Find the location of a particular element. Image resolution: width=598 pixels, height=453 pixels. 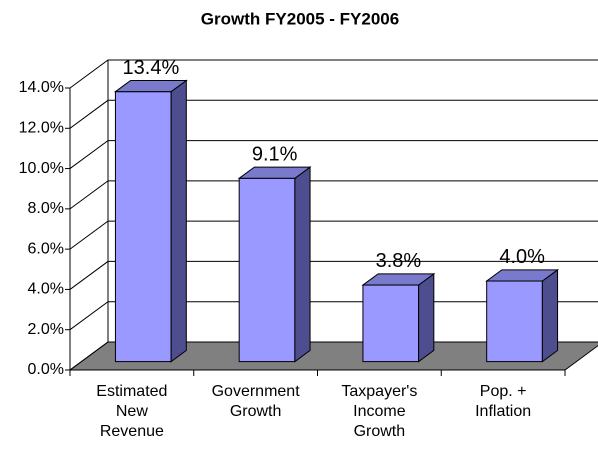

y-tick-label: 10.0% is located at coordinates (41, 168).